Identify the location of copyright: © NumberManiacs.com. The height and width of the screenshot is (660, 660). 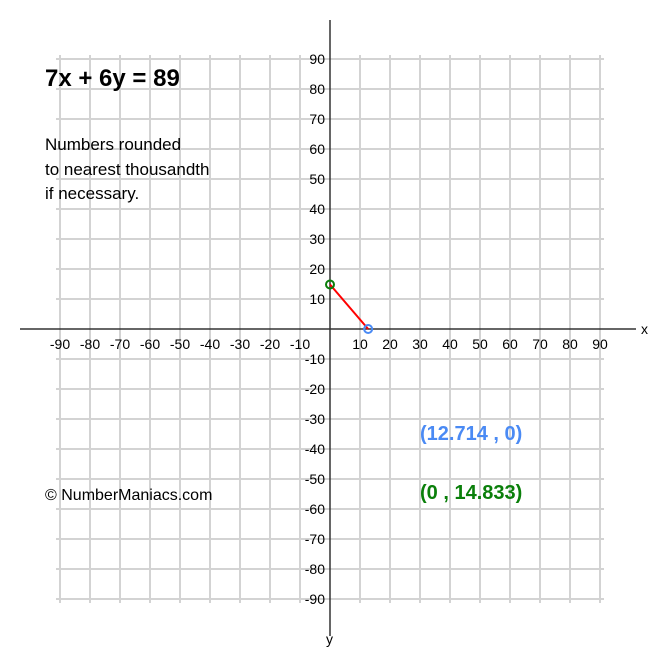
(128, 495).